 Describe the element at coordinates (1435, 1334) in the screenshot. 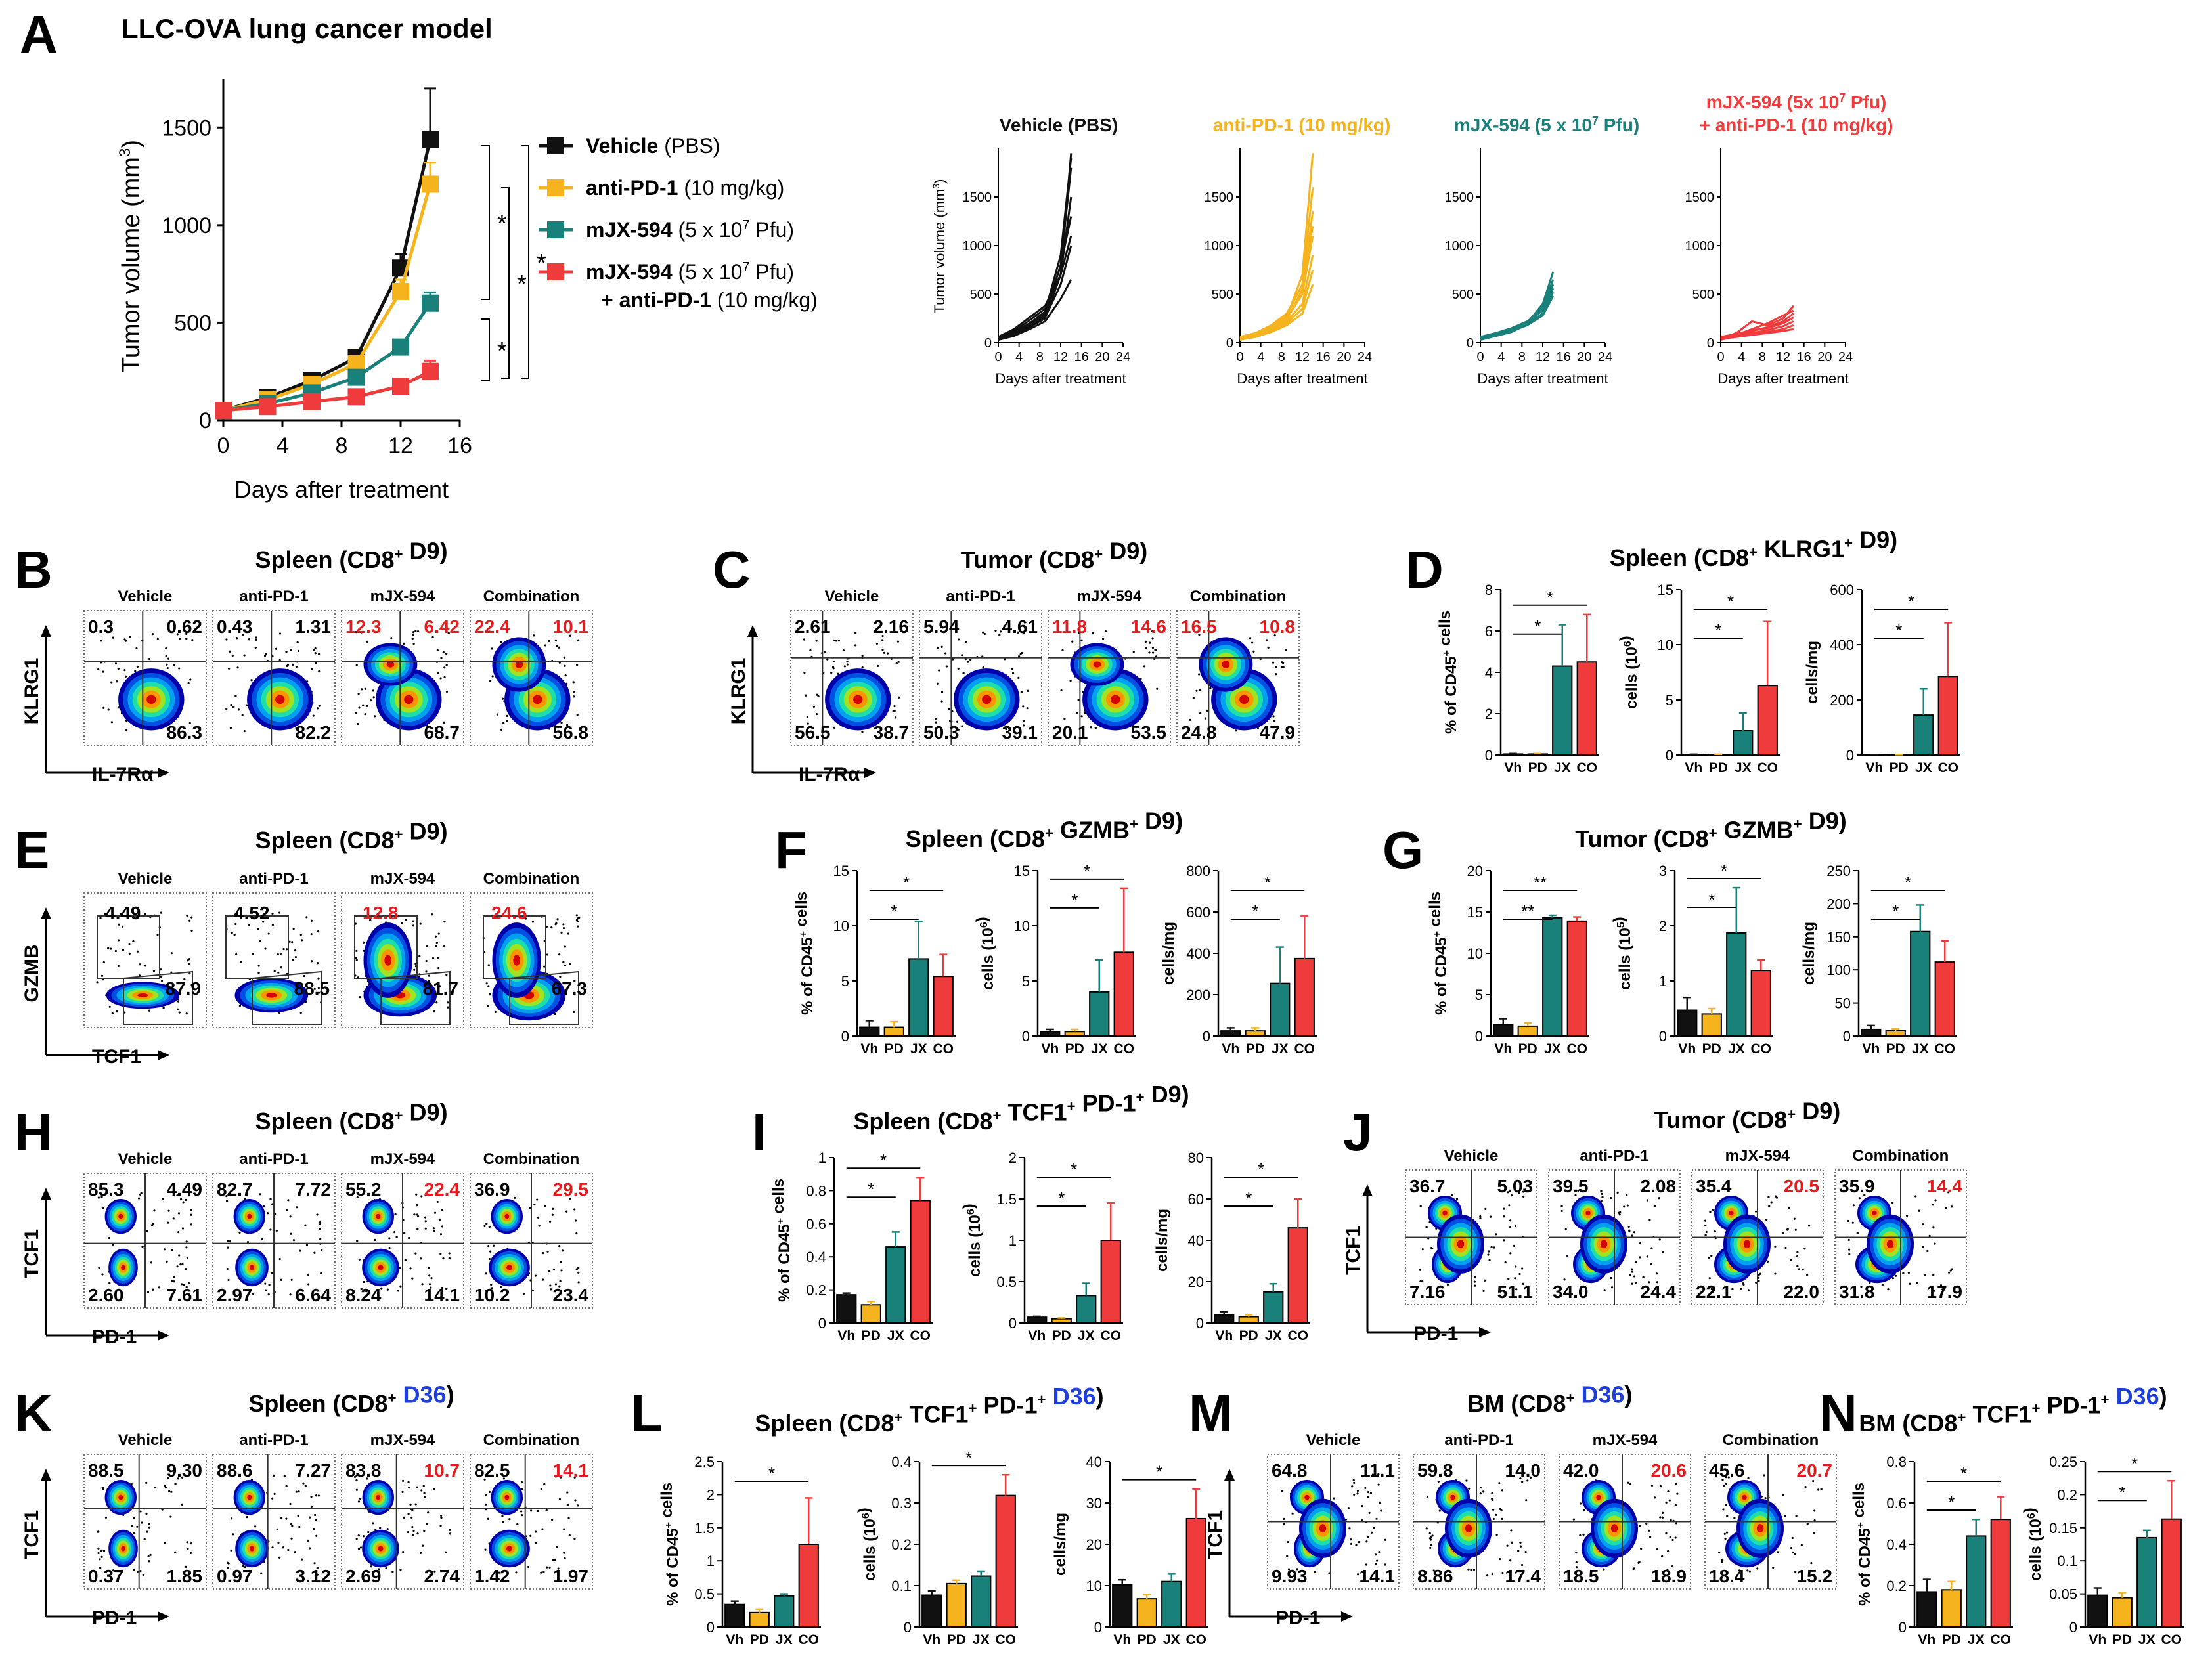

I see `flow-x-label: PD-1` at that location.